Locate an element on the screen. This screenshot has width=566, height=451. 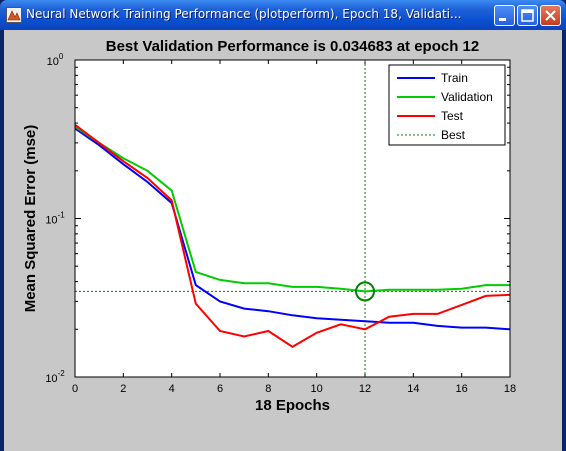
x-tick-label: 0 is located at coordinates (75, 389).